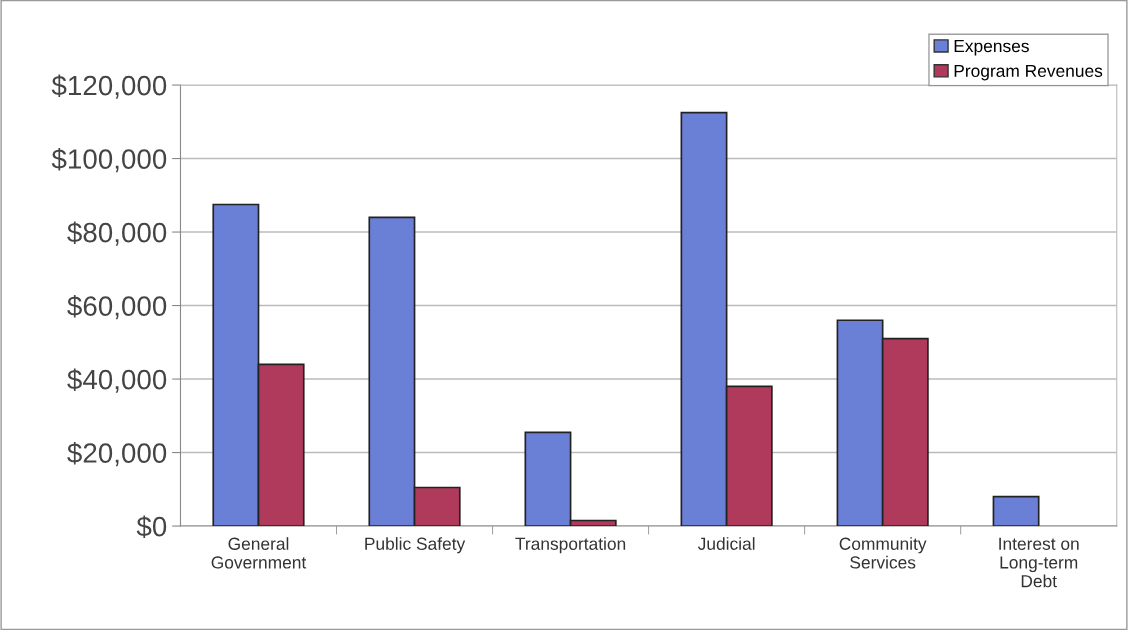 This screenshot has width=1128, height=630. I want to click on y-tick-label: $120,000, so click(109, 86).